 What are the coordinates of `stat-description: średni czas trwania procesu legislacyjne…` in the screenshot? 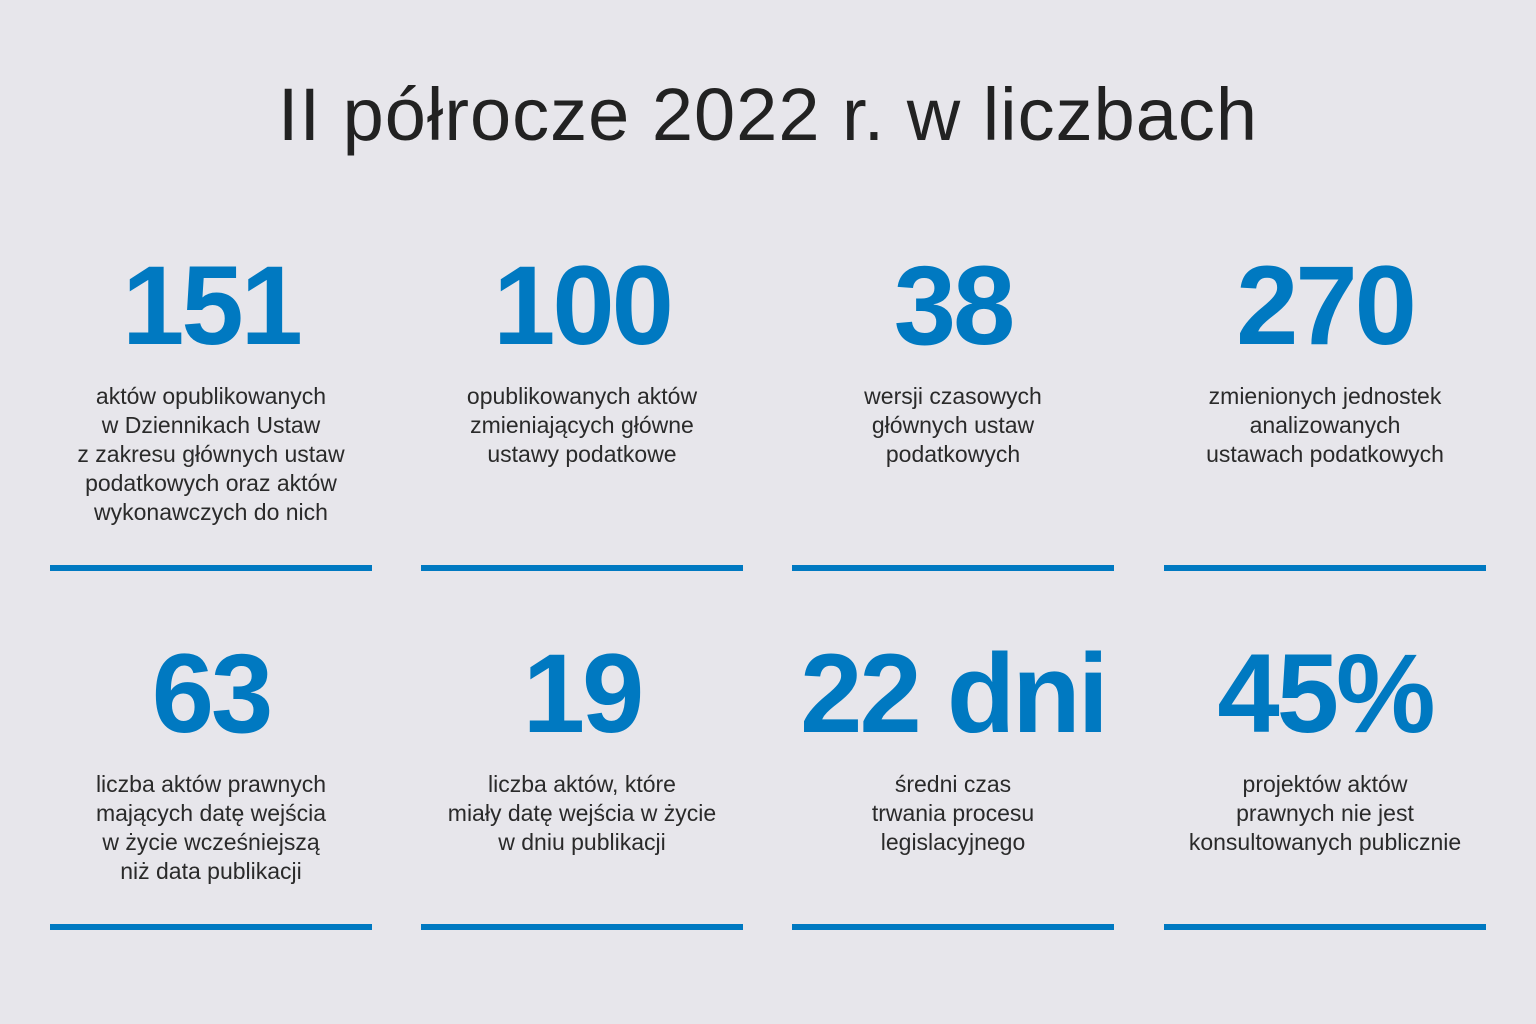 It's located at (953, 813).